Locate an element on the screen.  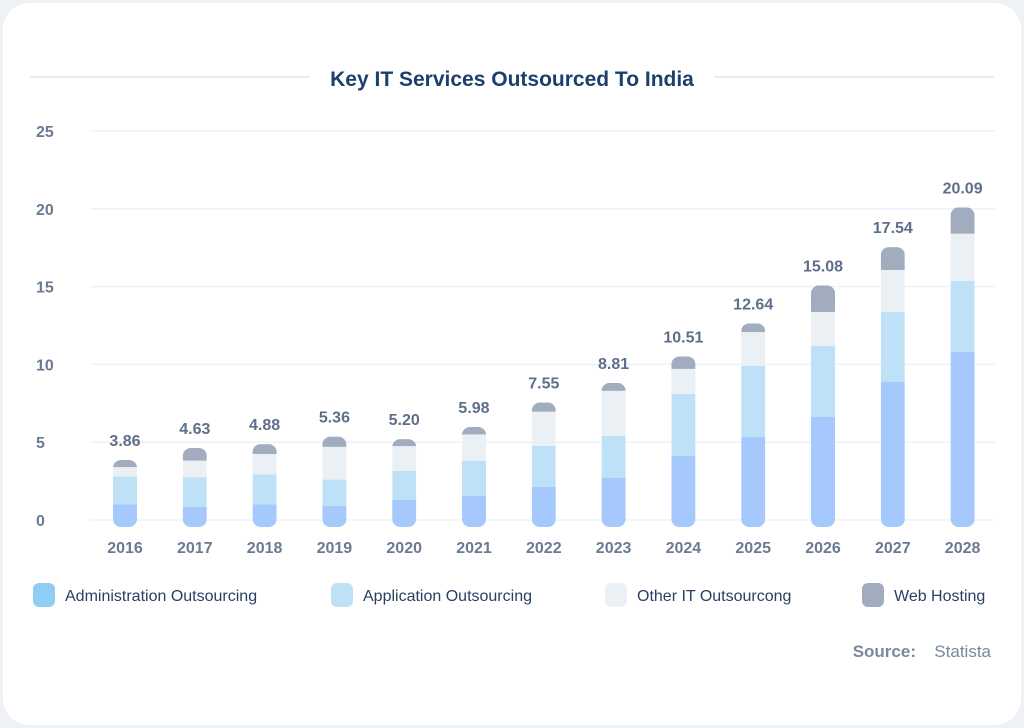
x-tick-label: 2028 is located at coordinates (963, 548).